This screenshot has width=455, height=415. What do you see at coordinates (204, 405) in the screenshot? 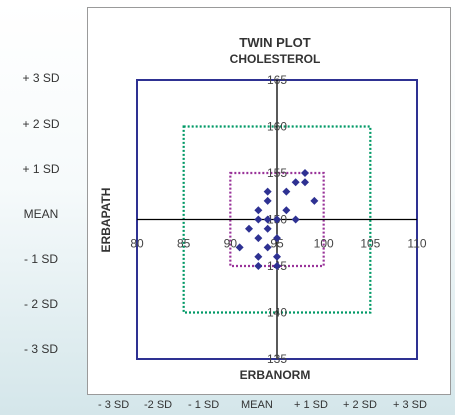
I see `sd-label-x-minus-1: - 1 SD` at bounding box center [204, 405].